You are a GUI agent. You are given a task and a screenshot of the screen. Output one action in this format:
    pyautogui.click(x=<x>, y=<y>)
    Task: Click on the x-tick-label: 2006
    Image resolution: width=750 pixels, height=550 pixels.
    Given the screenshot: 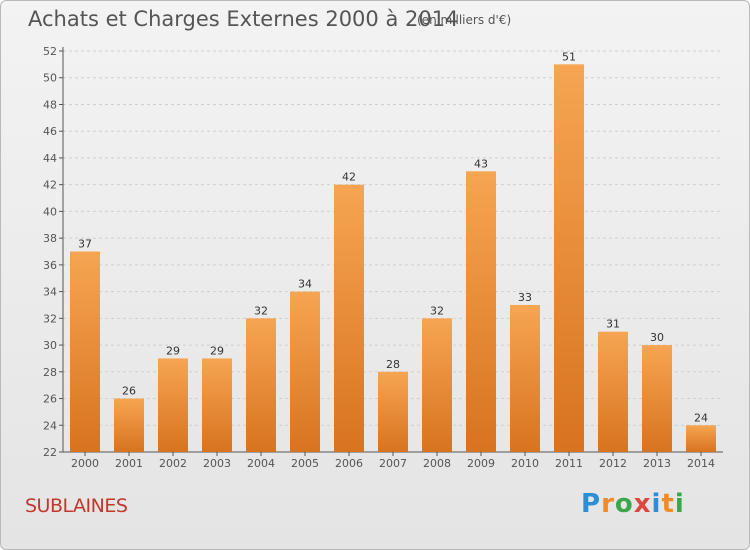 What is the action you would take?
    pyautogui.click(x=349, y=463)
    